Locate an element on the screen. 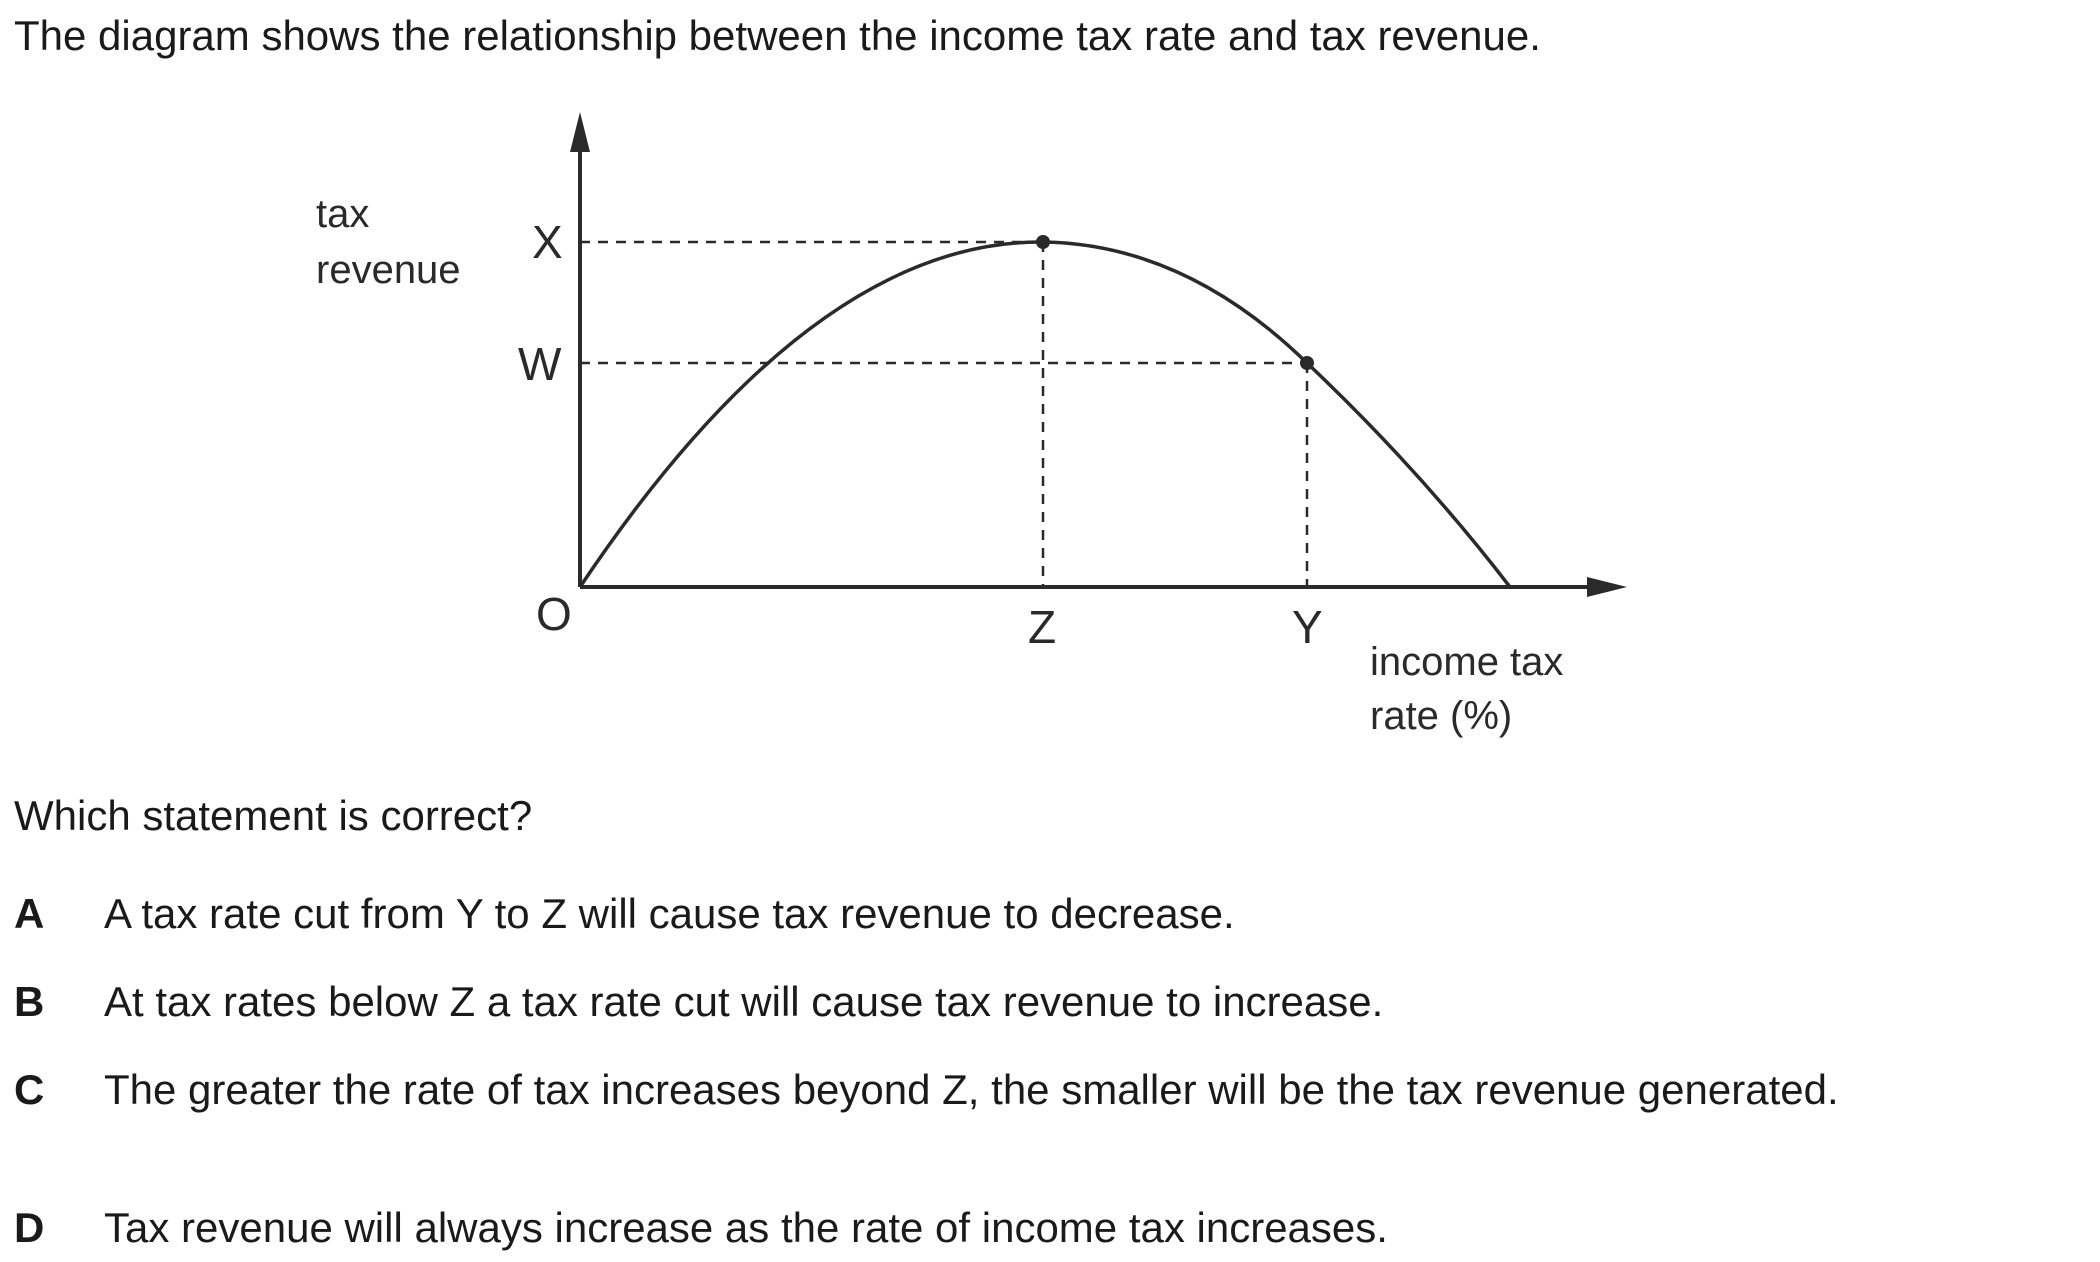 This screenshot has width=2100, height=1262. option-letter: B is located at coordinates (29, 1001).